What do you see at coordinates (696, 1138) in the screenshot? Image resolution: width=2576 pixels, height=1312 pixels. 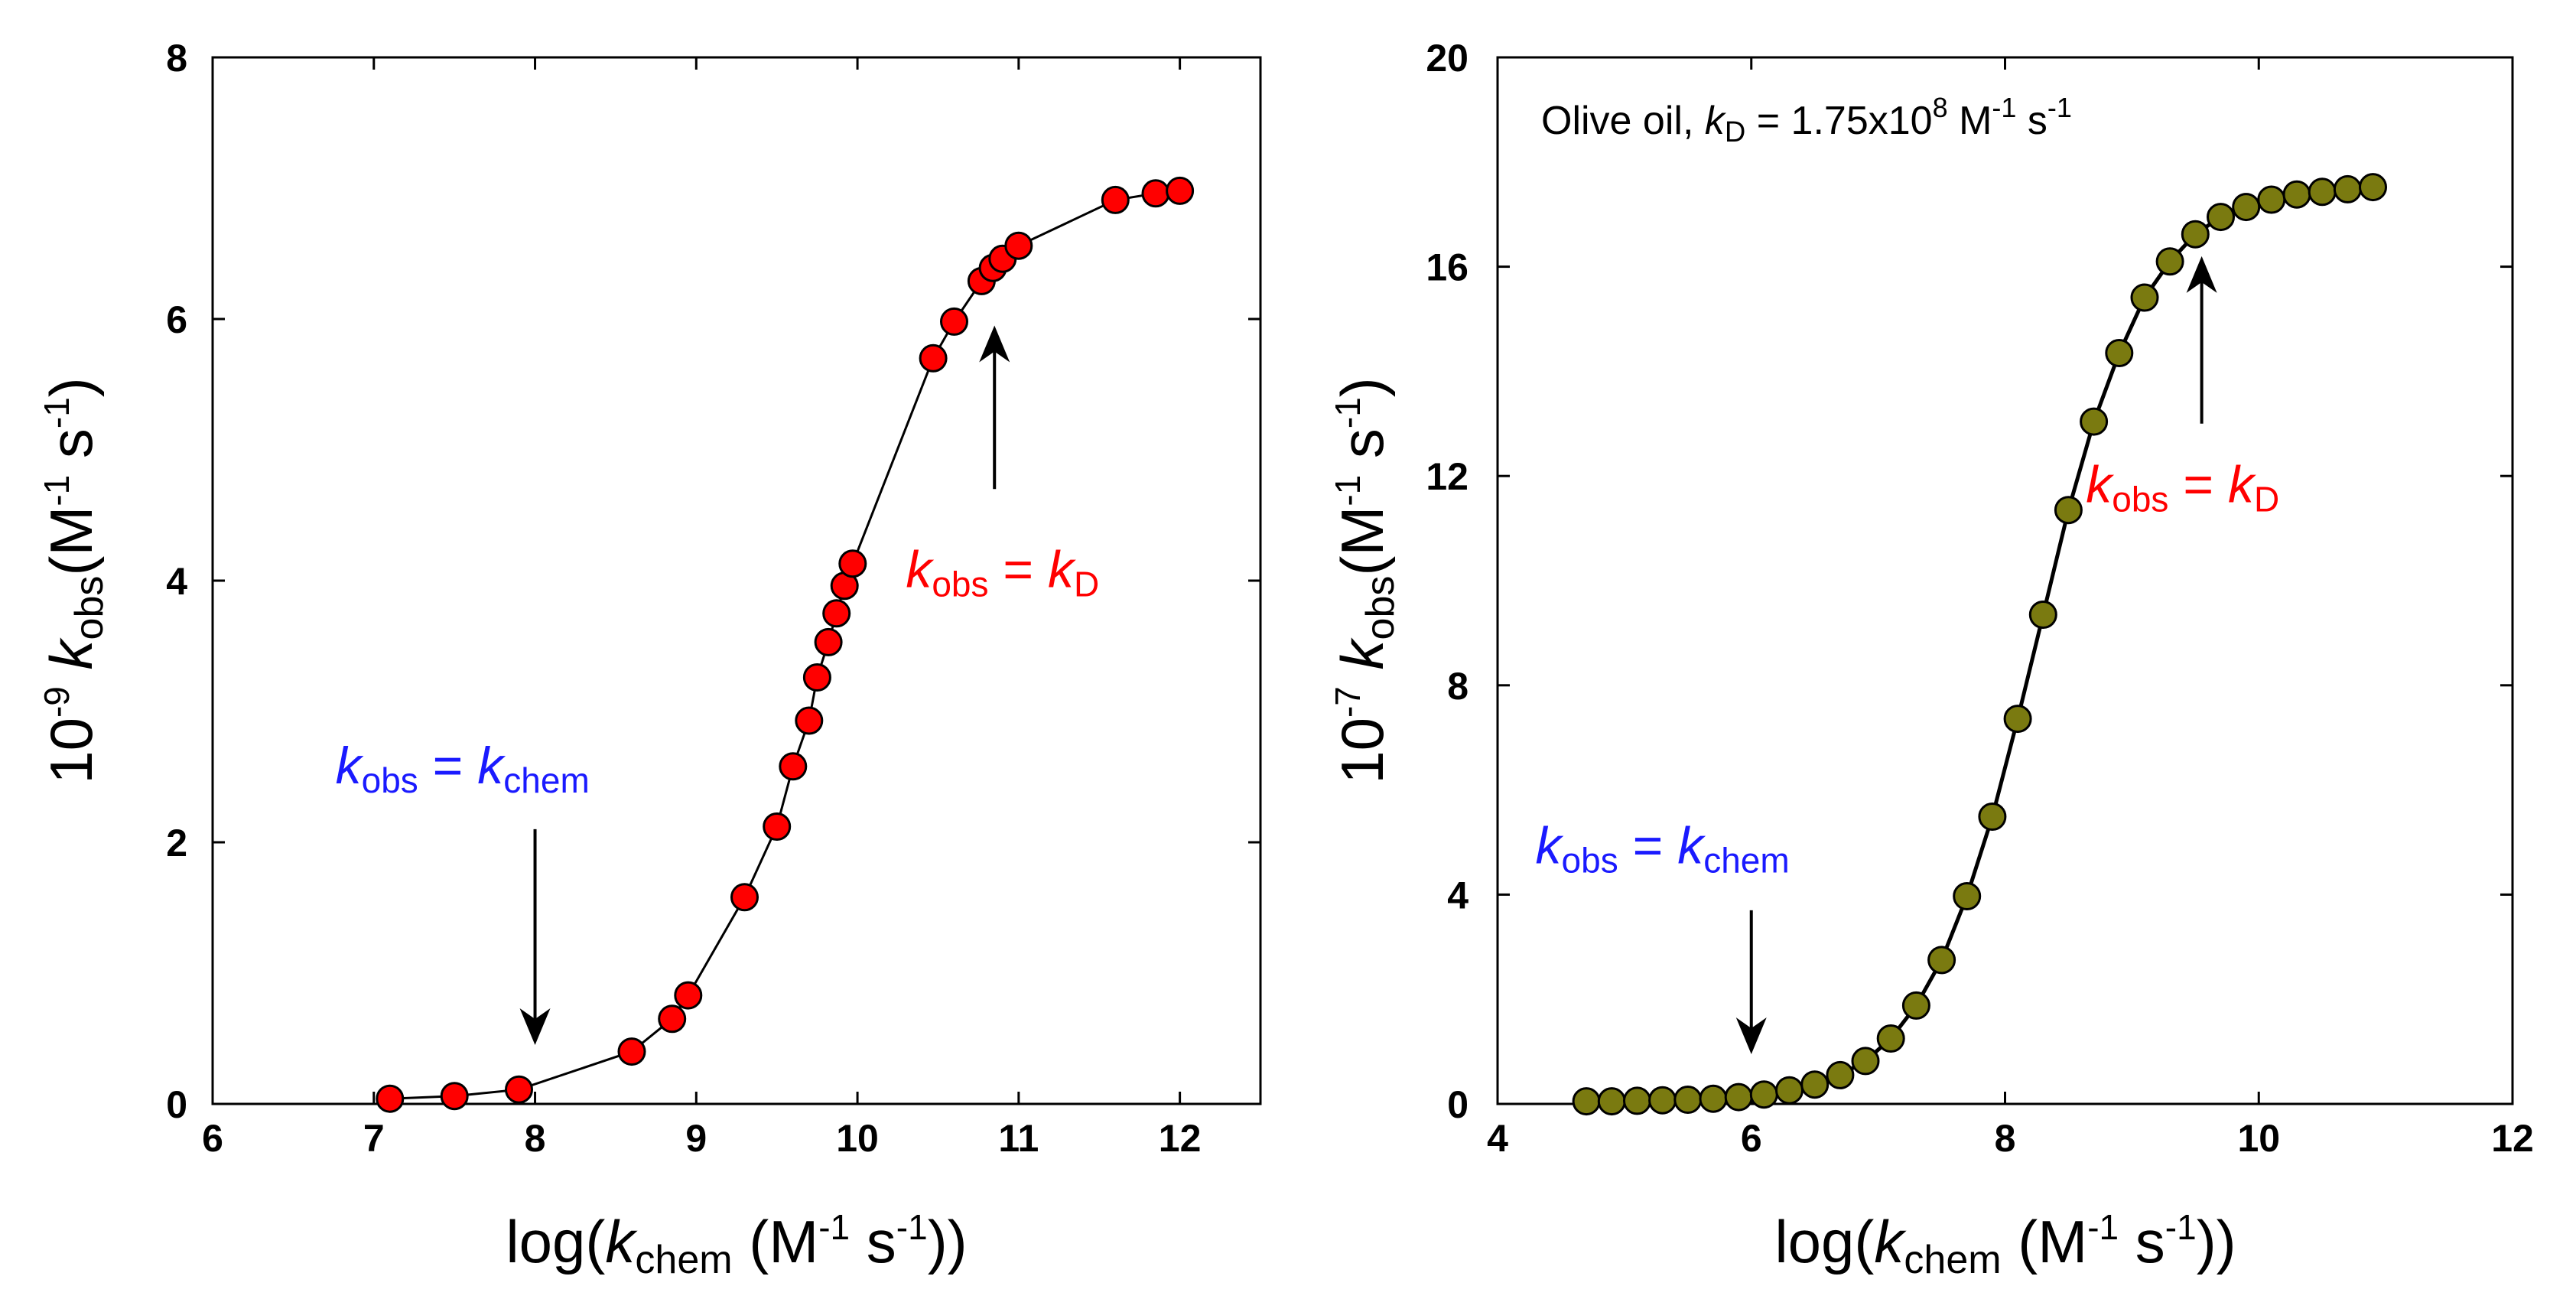 I see `x-tick-label: 9` at bounding box center [696, 1138].